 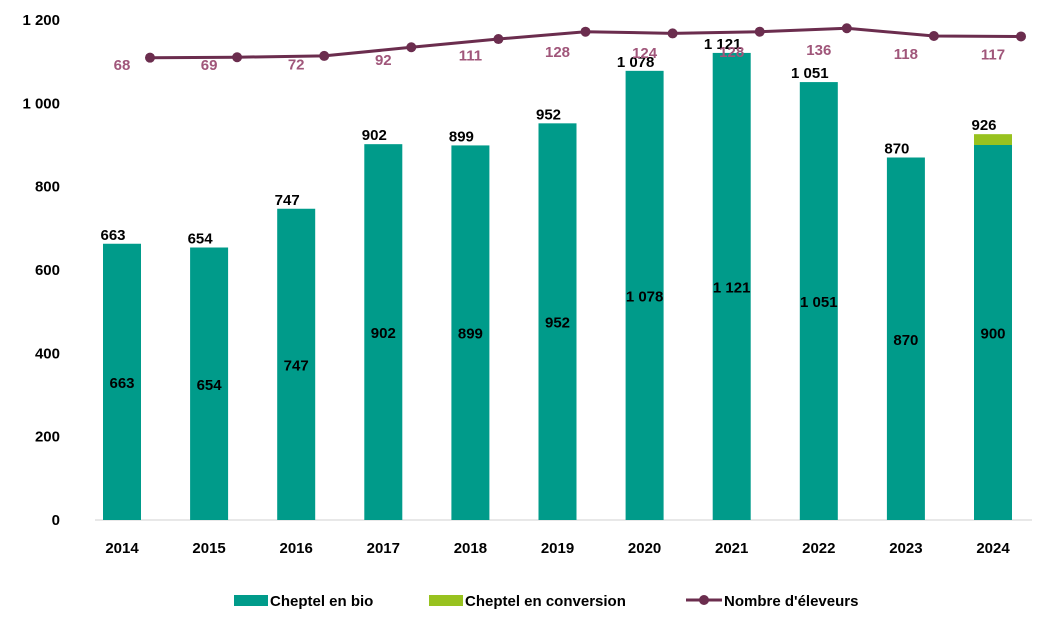 I want to click on legend-label-cheptel-en-conversion: Cheptel en conversion, so click(x=545, y=601).